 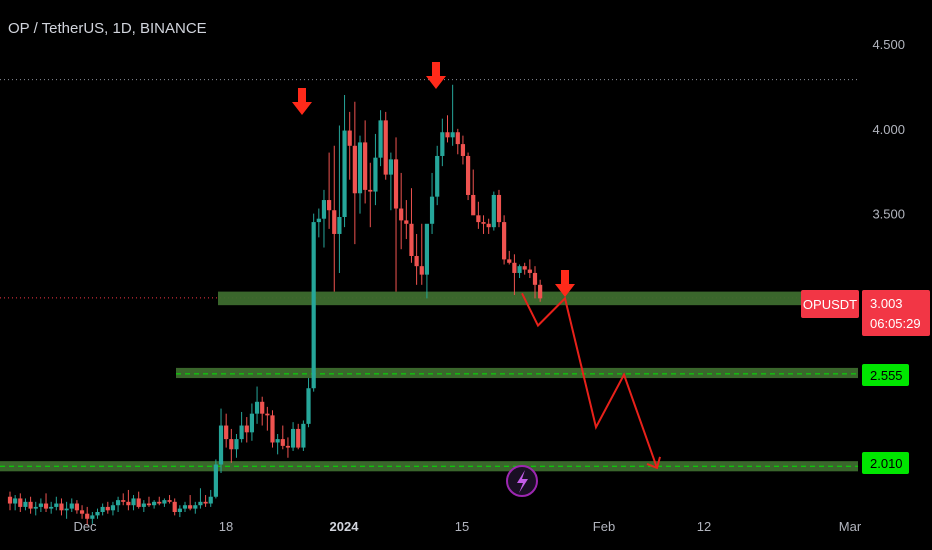 What do you see at coordinates (850, 526) in the screenshot?
I see `x-tick-label: Mar` at bounding box center [850, 526].